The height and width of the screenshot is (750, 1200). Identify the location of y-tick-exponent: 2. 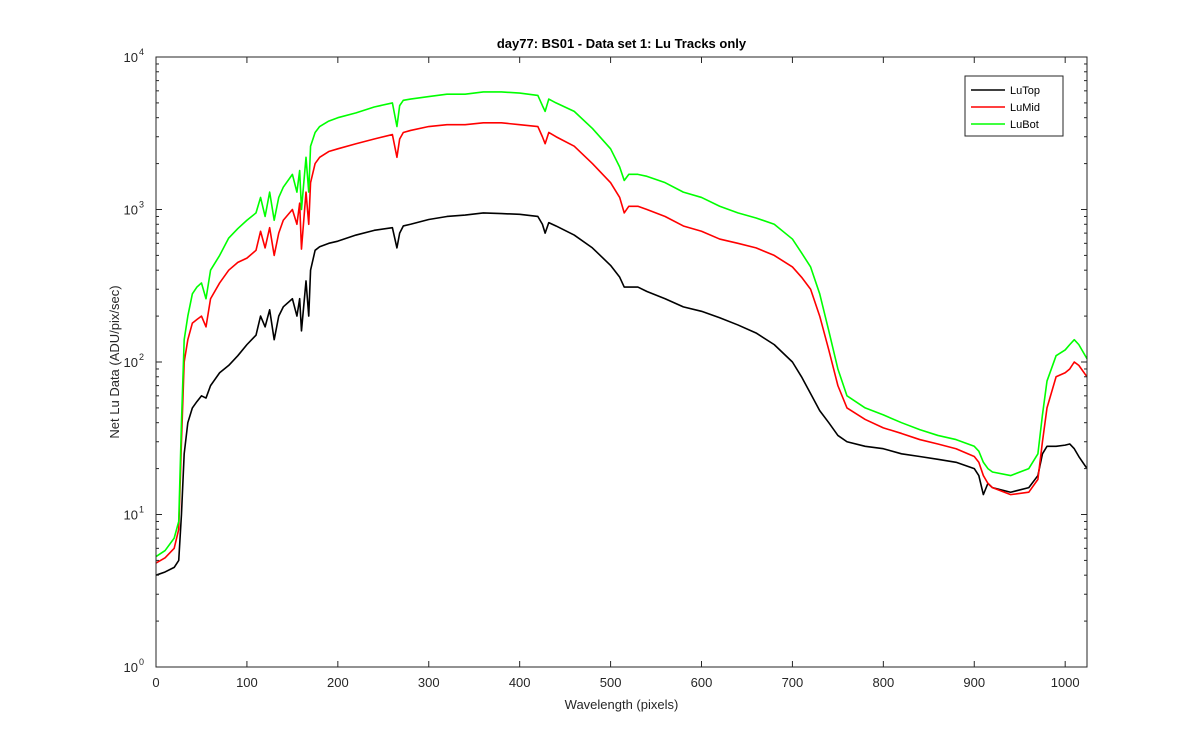
(141, 357).